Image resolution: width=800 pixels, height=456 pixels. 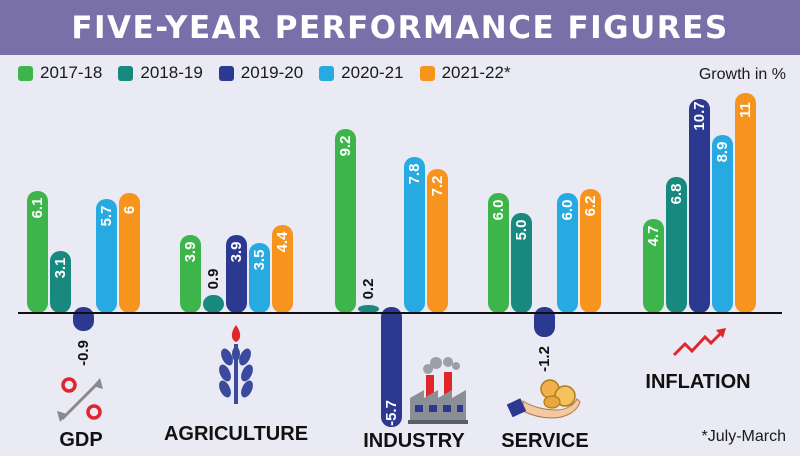 What do you see at coordinates (544, 359) in the screenshot?
I see `value-label: -1.2` at bounding box center [544, 359].